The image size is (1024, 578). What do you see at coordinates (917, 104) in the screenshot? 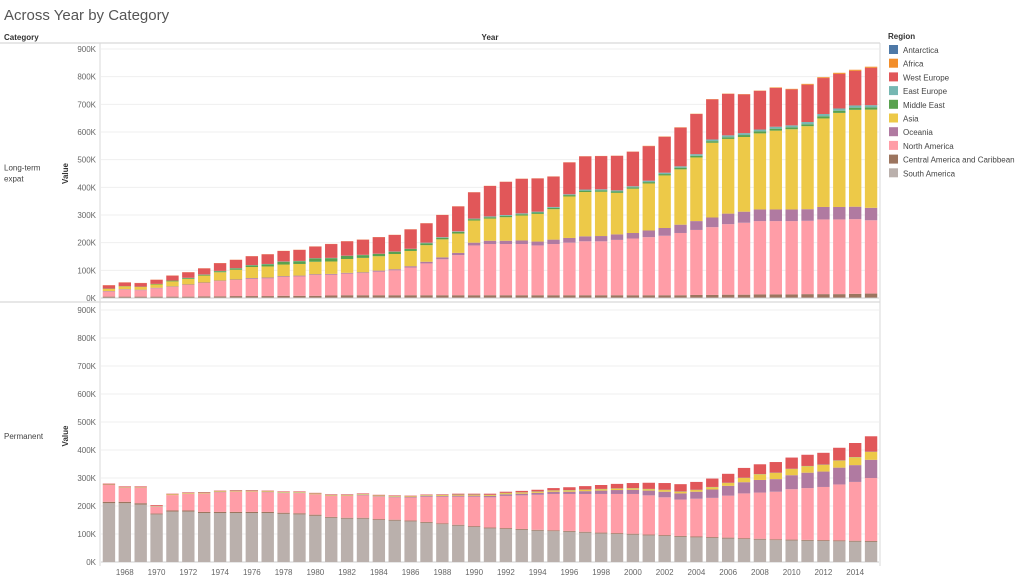
I see `legend-item: Middle East` at bounding box center [917, 104].